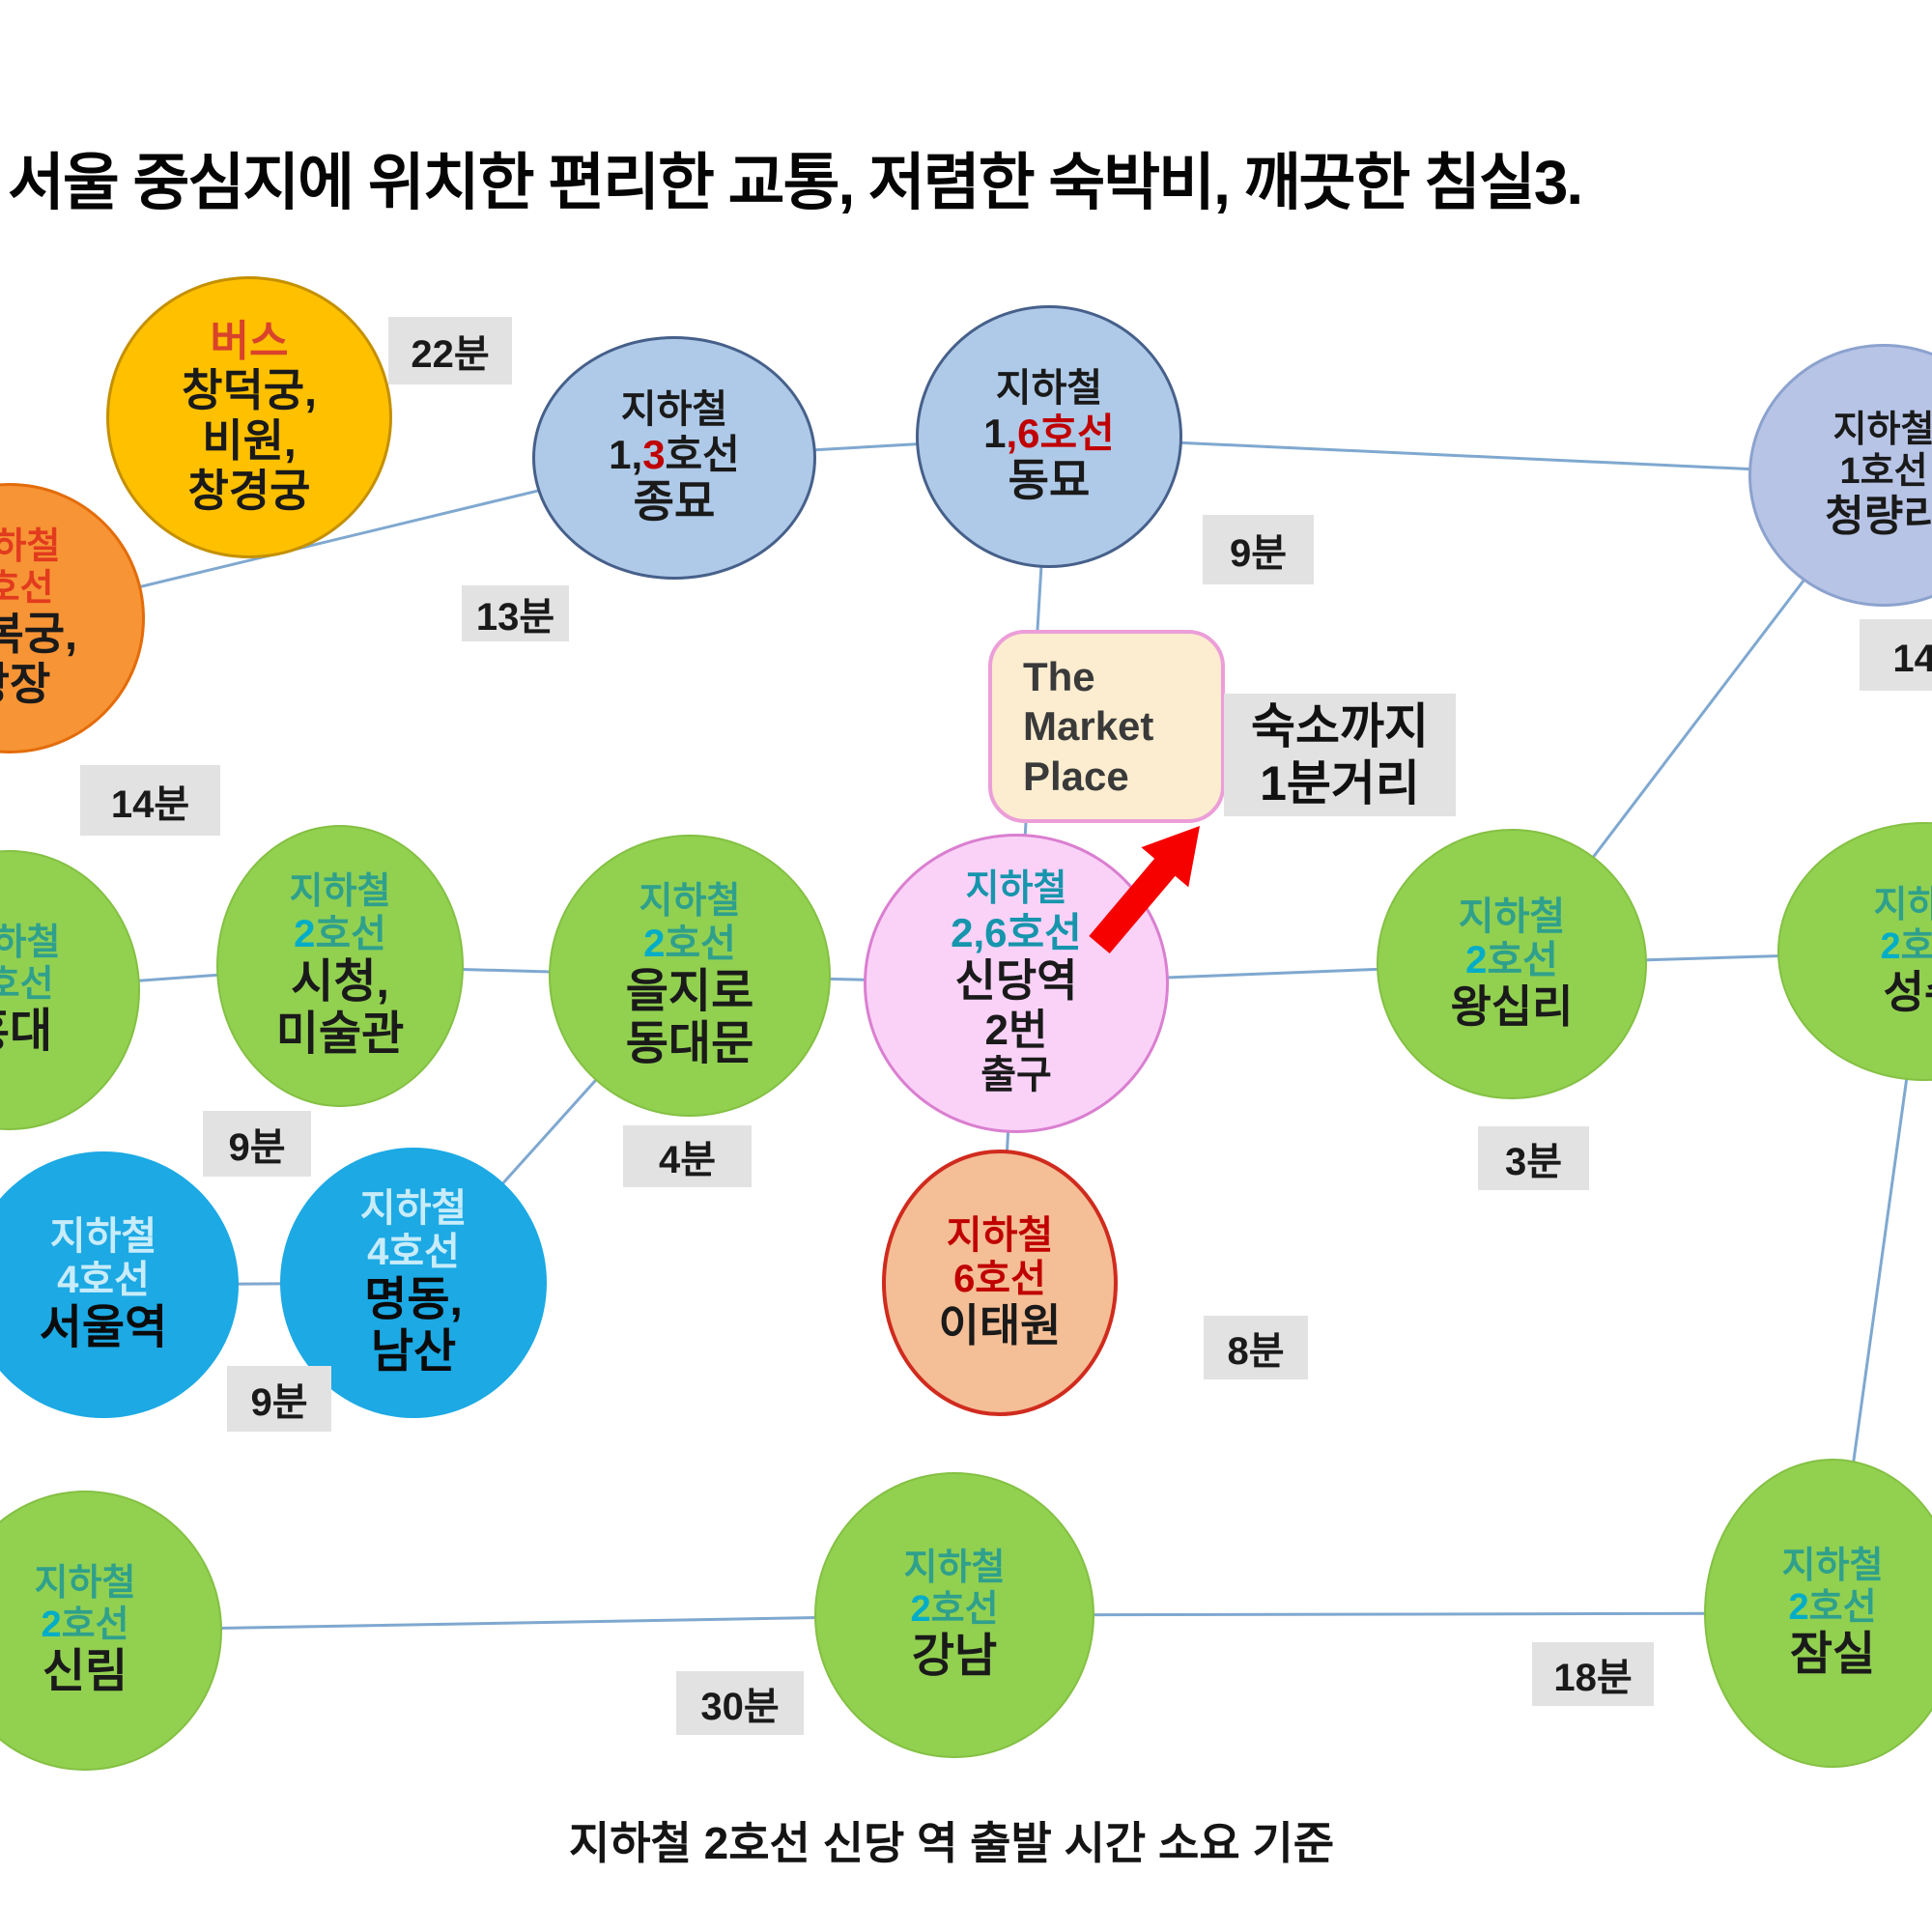 This screenshot has height=1932, width=1932. I want to click on station-node-dongmyo: 지하철 1,6호선 동묘, so click(1049, 436).